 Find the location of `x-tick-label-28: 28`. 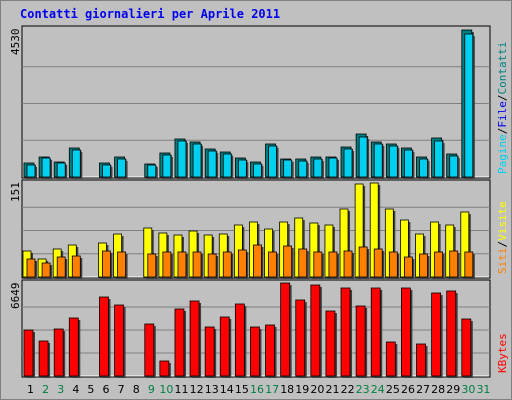

x-tick-label-28: 28 is located at coordinates (438, 389).